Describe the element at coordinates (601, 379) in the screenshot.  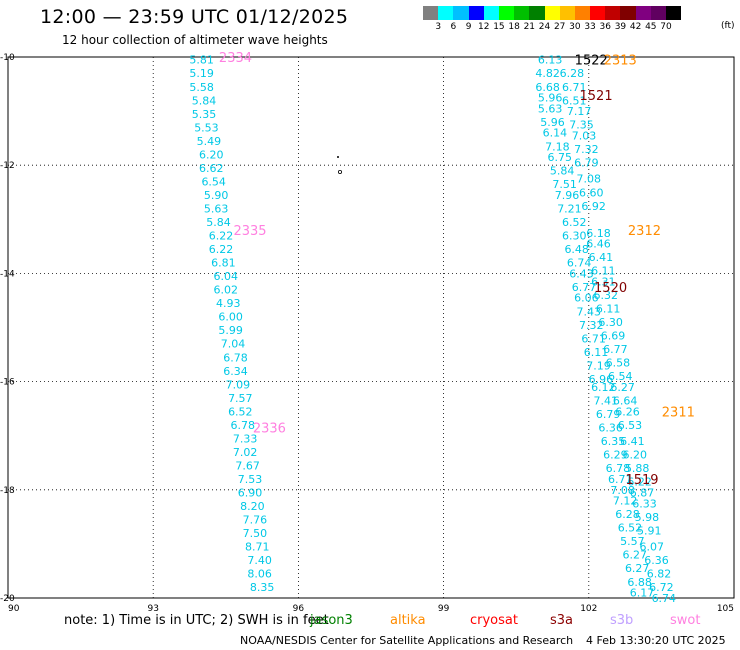
I see `wave-height-point: 6.96` at that location.